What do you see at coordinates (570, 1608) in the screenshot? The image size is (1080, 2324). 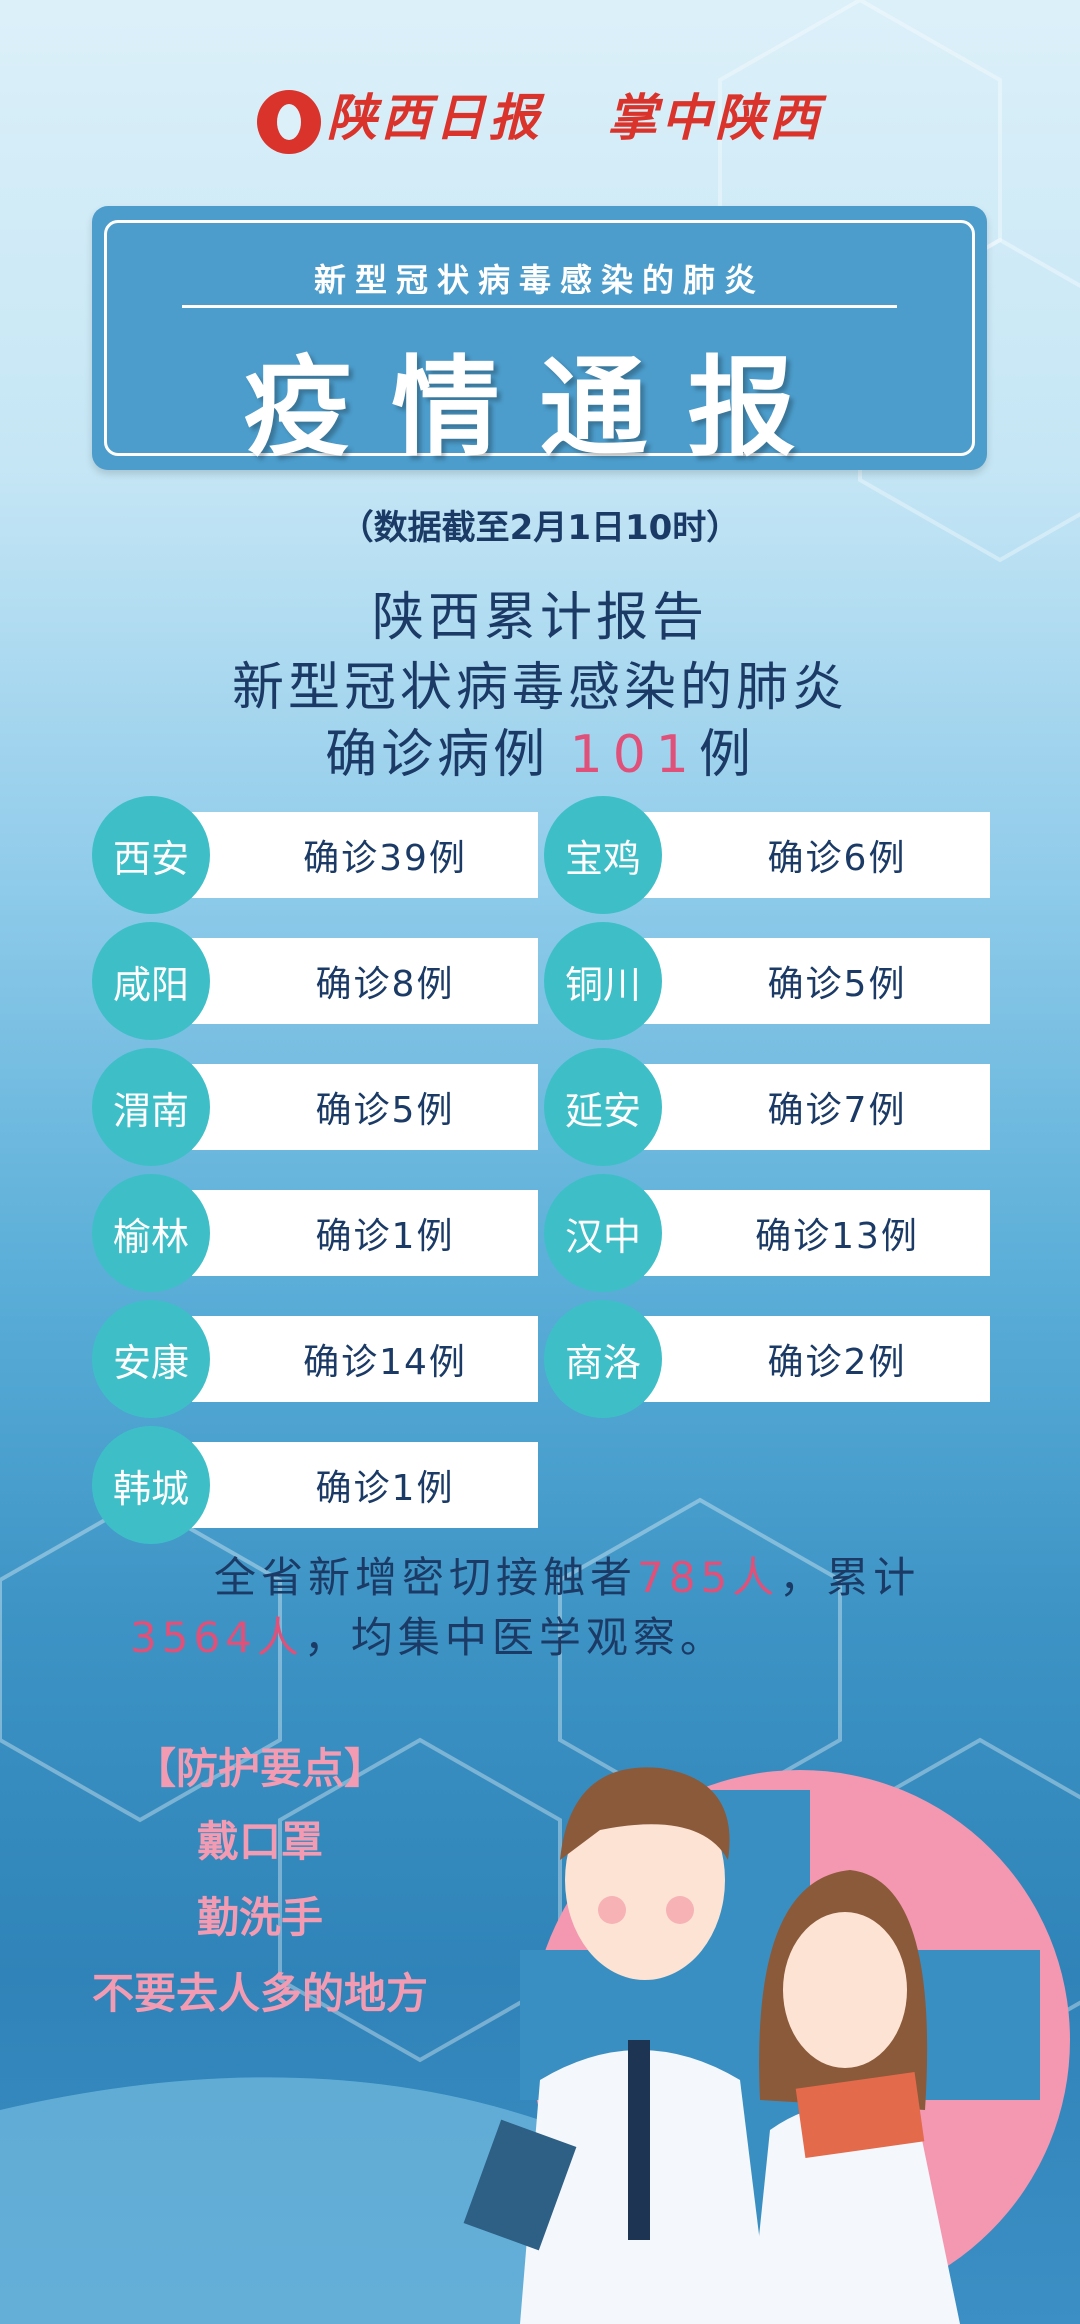 I see `contacts-text: 全省新增密切接触者785人，累计 3564人，均集中医学观察。` at bounding box center [570, 1608].